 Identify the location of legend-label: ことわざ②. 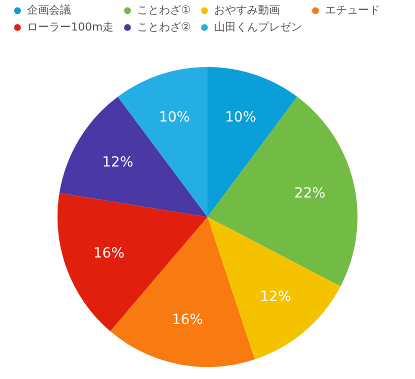
(164, 27).